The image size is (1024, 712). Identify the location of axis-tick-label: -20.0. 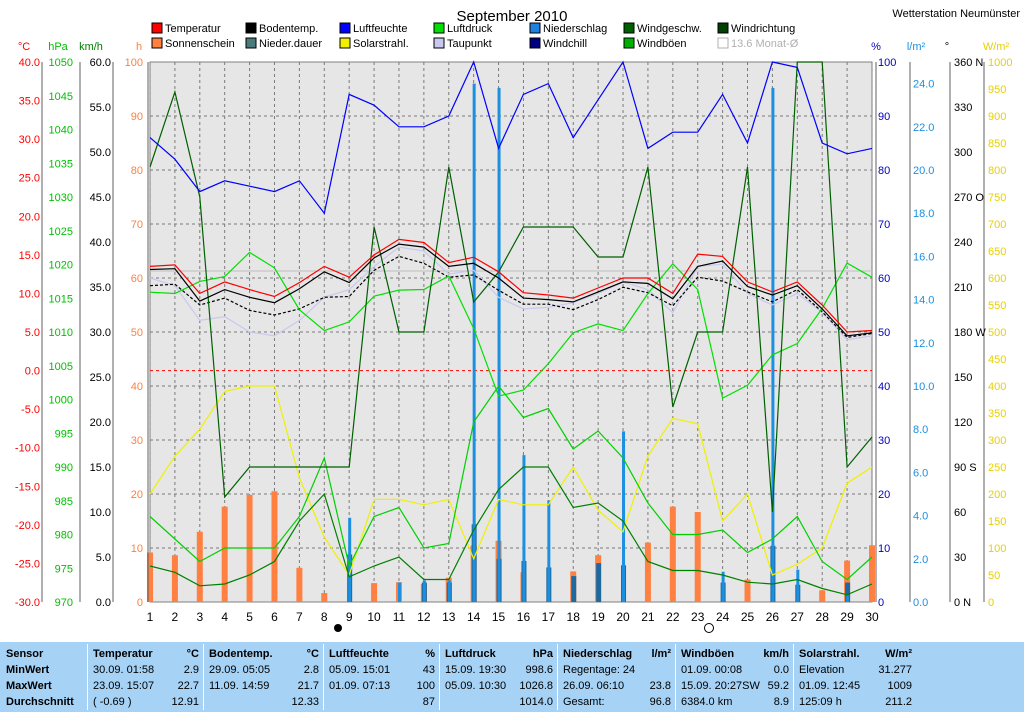
(27, 526).